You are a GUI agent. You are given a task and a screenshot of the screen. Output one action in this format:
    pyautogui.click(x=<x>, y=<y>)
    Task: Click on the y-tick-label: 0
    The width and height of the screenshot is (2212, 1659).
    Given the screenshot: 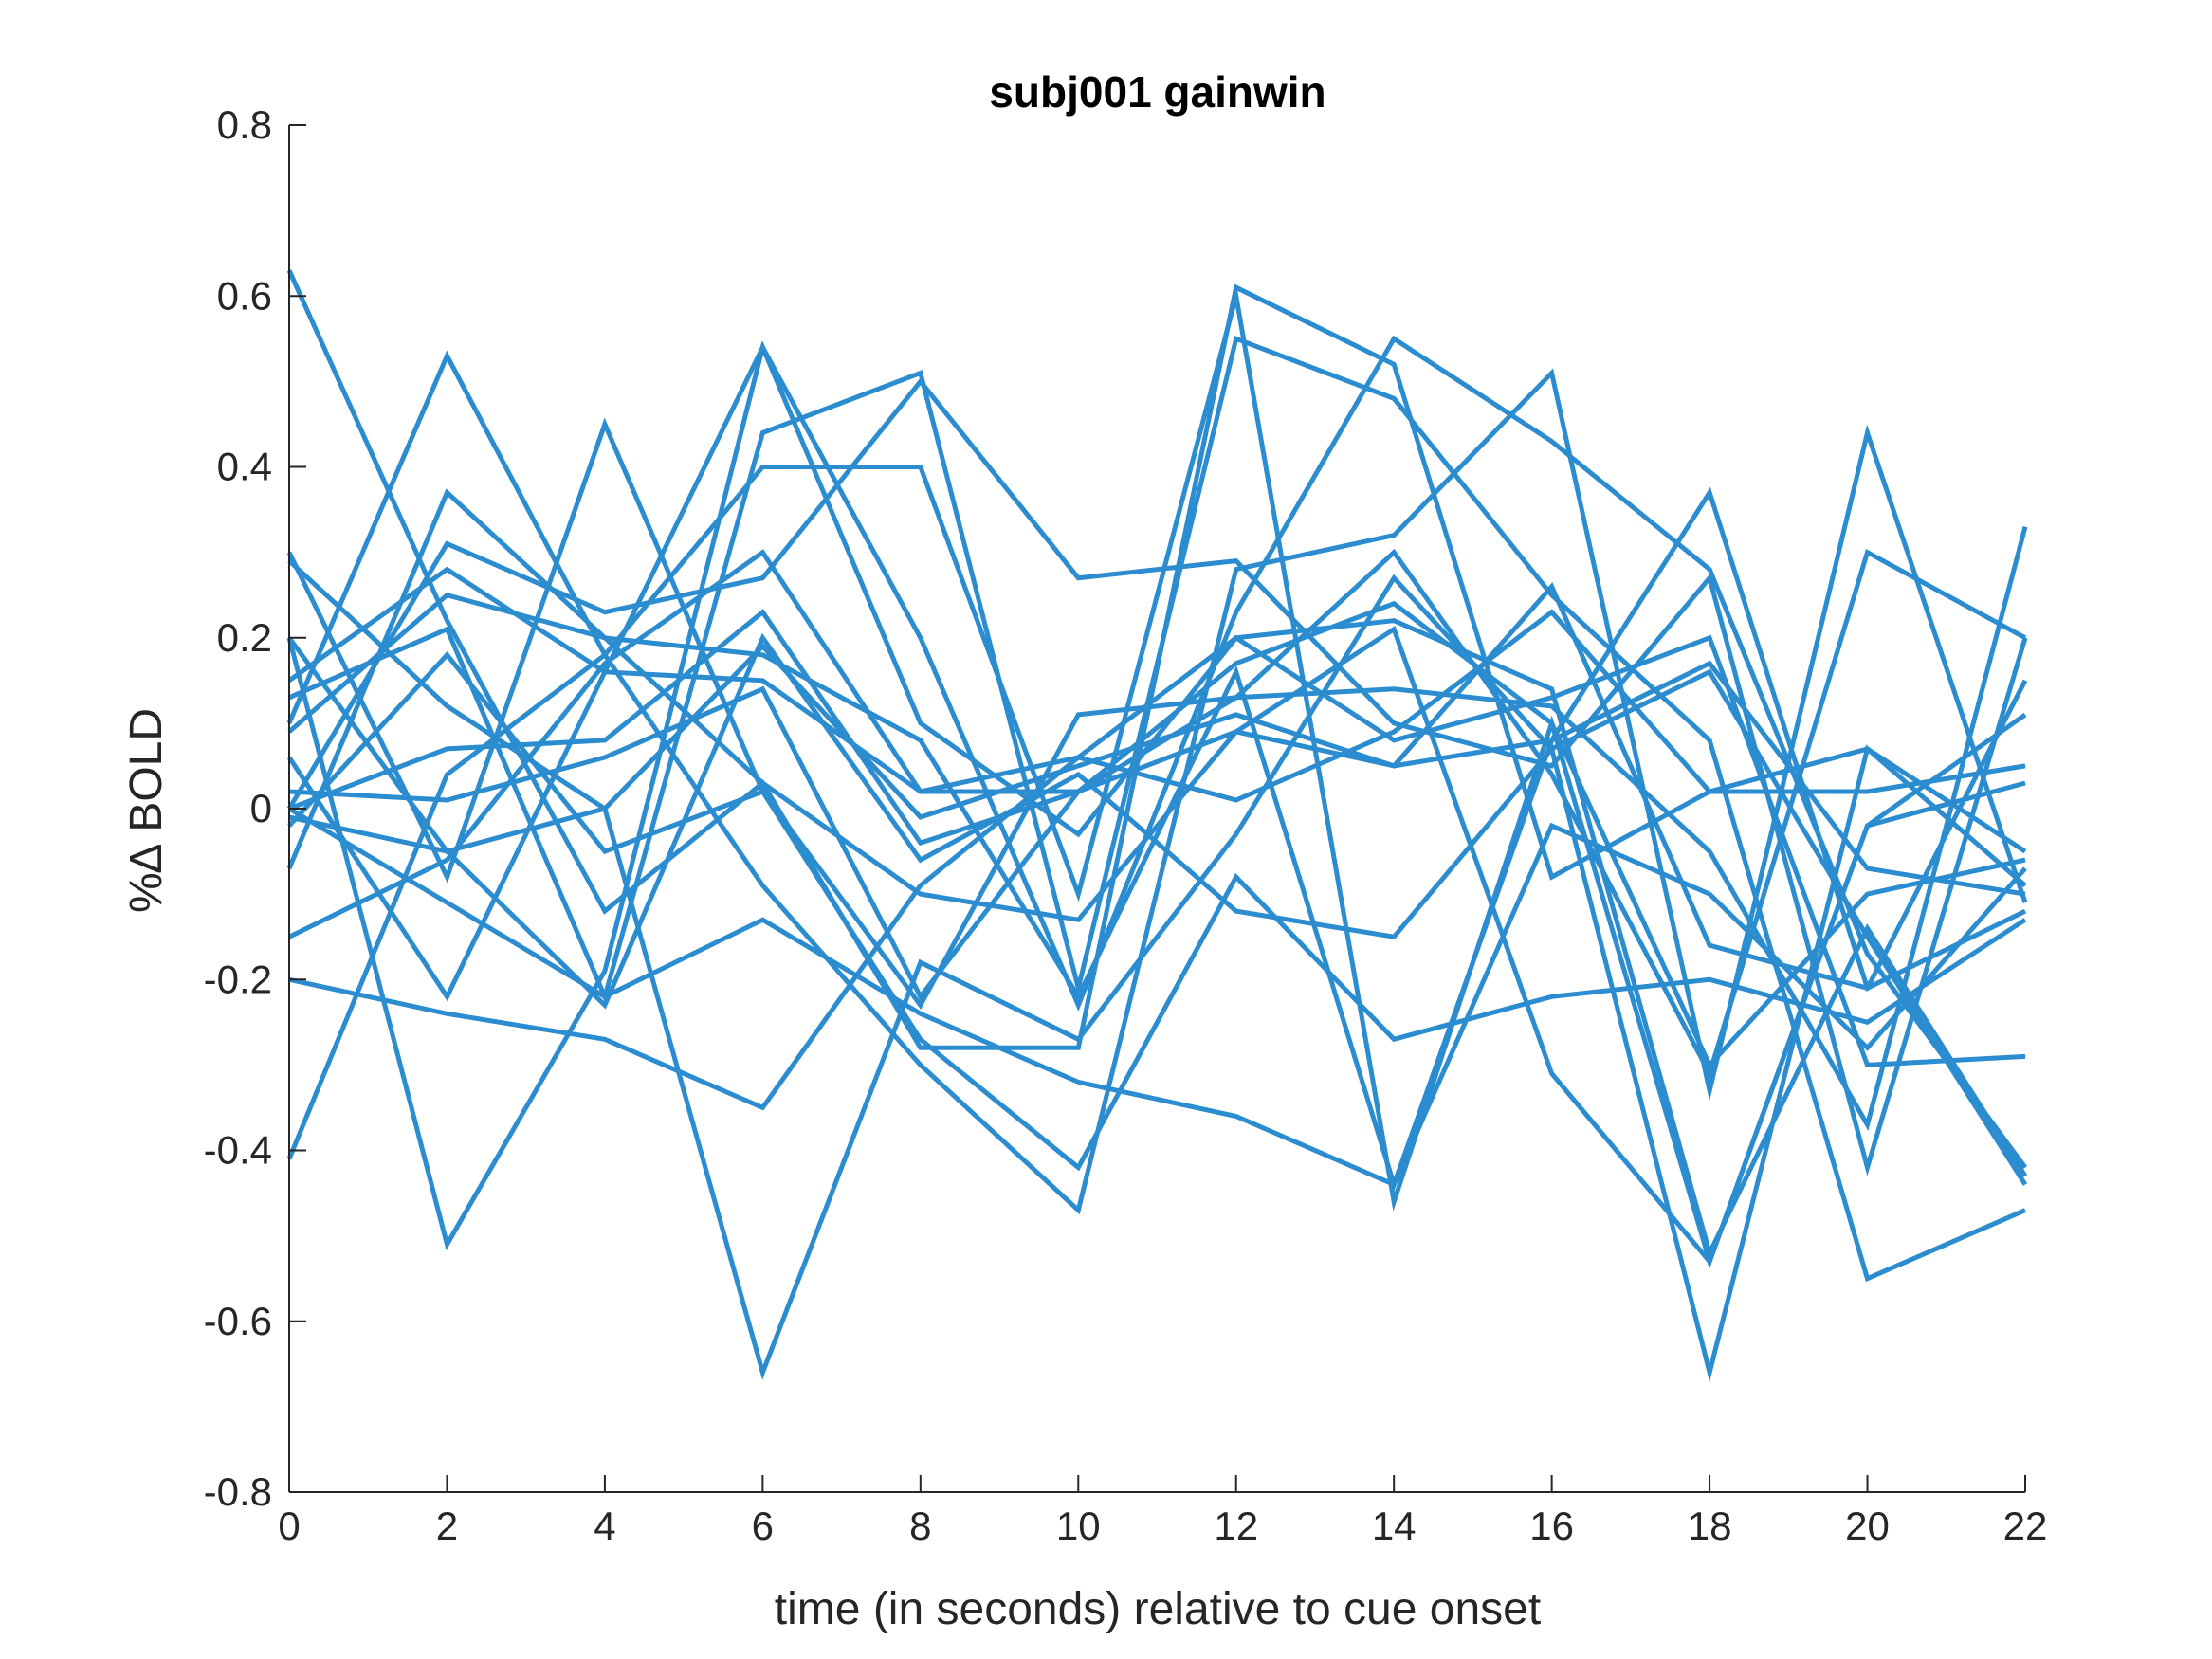 What is the action you would take?
    pyautogui.click(x=261, y=808)
    